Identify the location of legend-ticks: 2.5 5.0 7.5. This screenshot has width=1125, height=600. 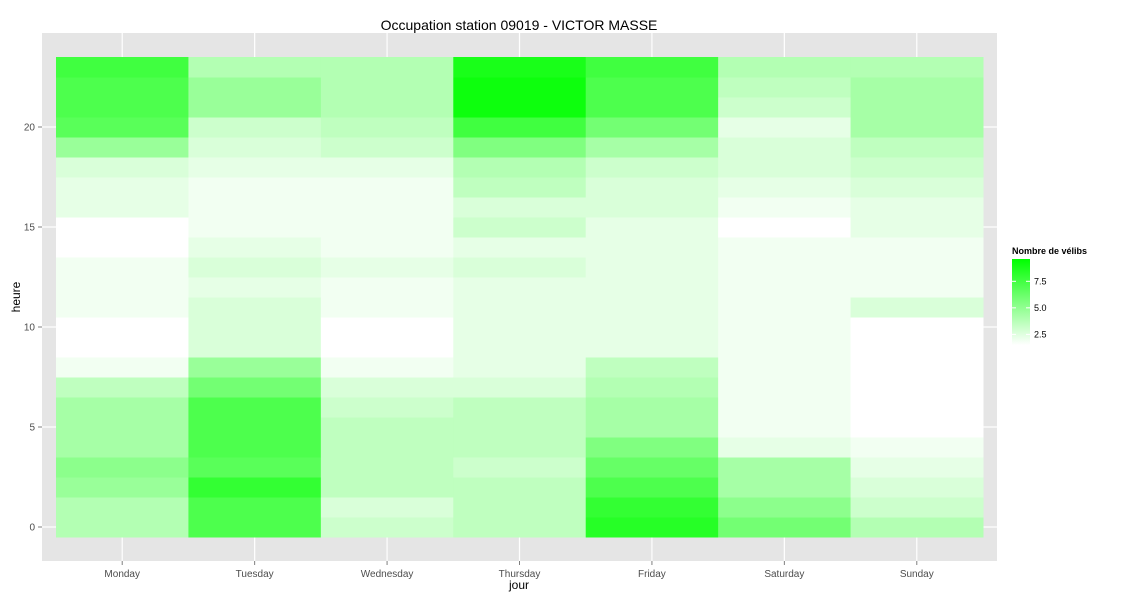
(1029, 307).